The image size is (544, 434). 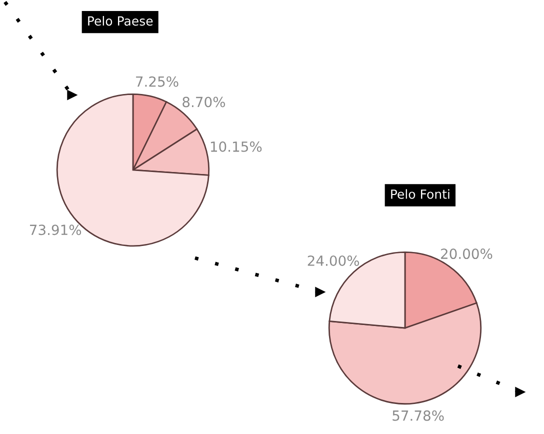 I want to click on chart-title: Pelo Paese, so click(x=120, y=21).